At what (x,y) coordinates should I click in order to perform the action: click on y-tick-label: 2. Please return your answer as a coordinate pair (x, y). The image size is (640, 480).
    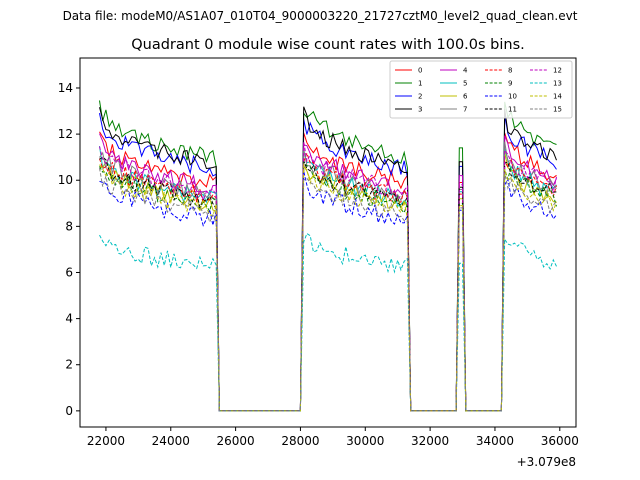
    Looking at the image, I should click on (69, 365).